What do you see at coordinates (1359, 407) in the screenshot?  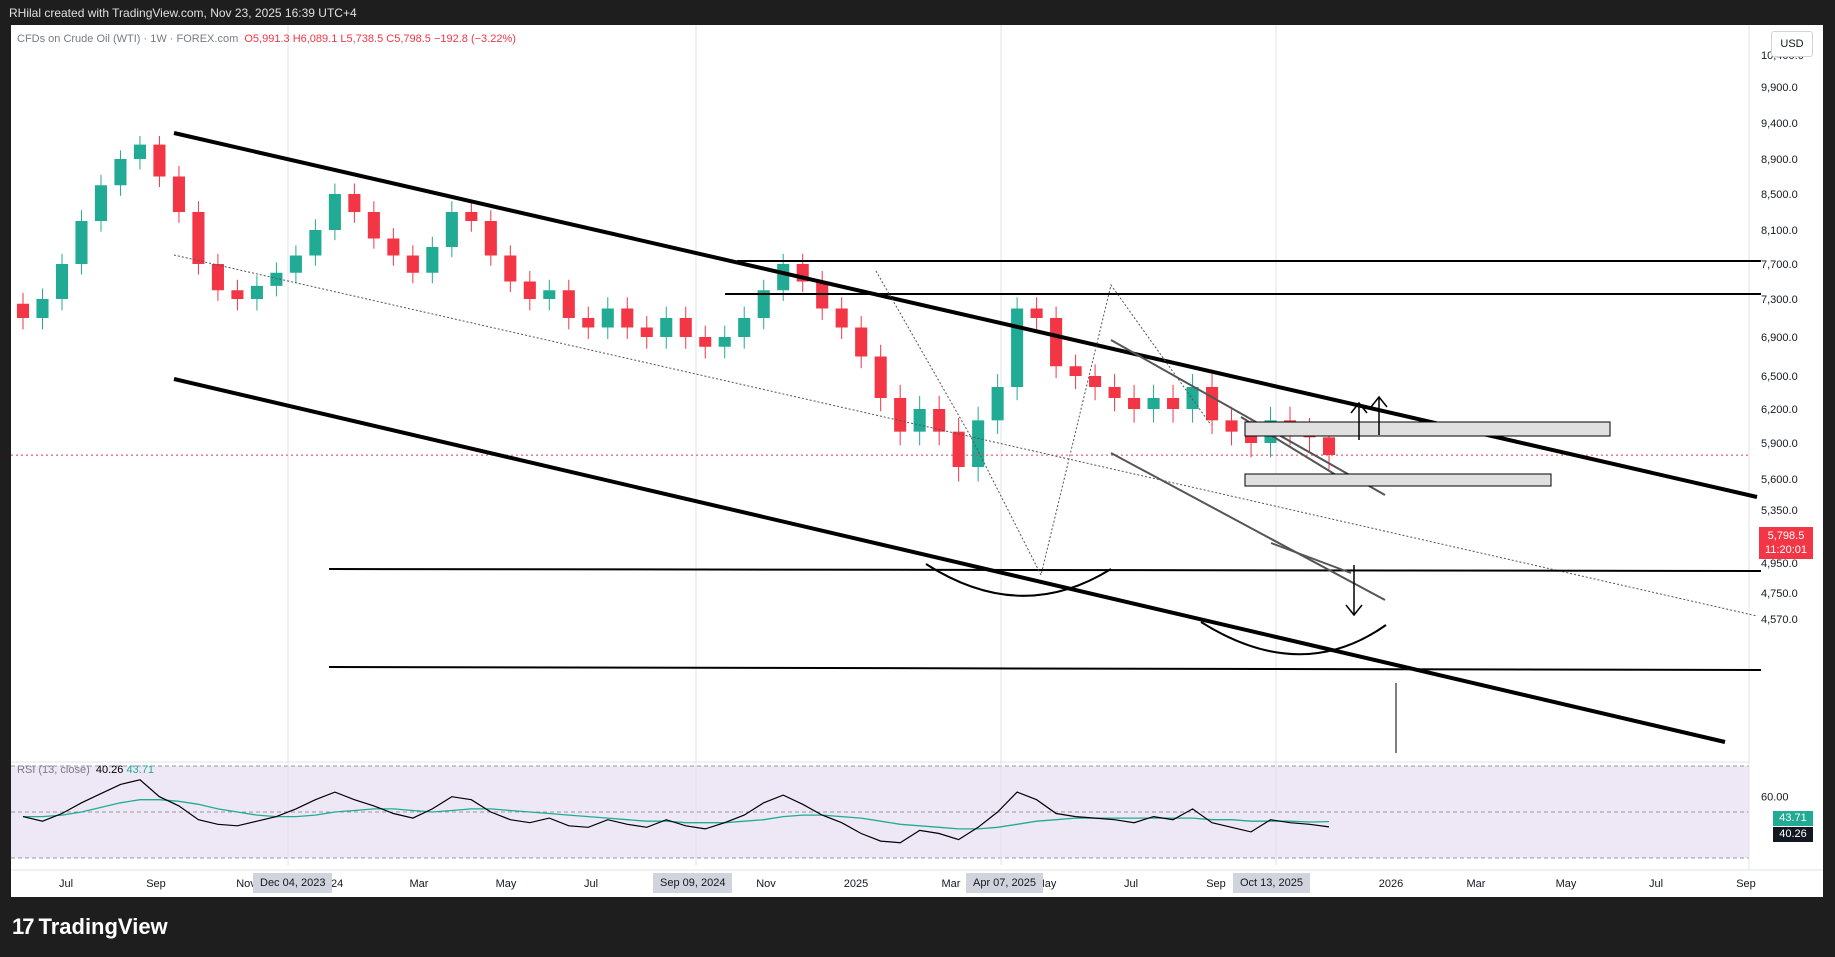 I see `arrow-up-1-head` at bounding box center [1359, 407].